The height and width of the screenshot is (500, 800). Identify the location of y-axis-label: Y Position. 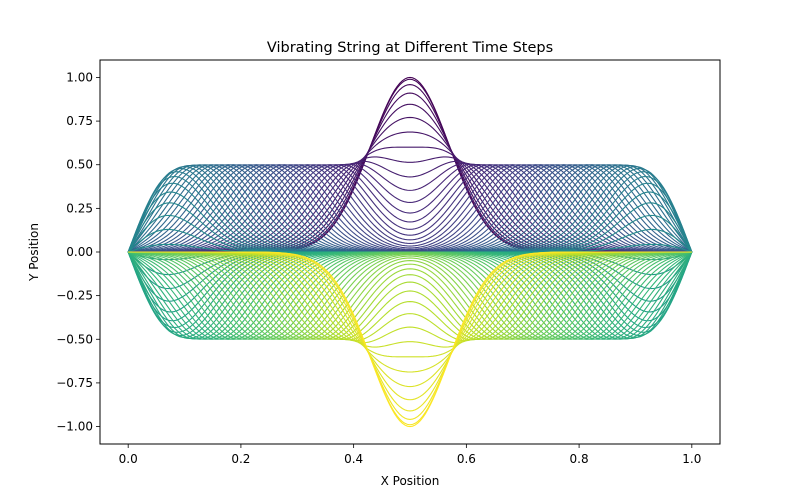
(34, 252).